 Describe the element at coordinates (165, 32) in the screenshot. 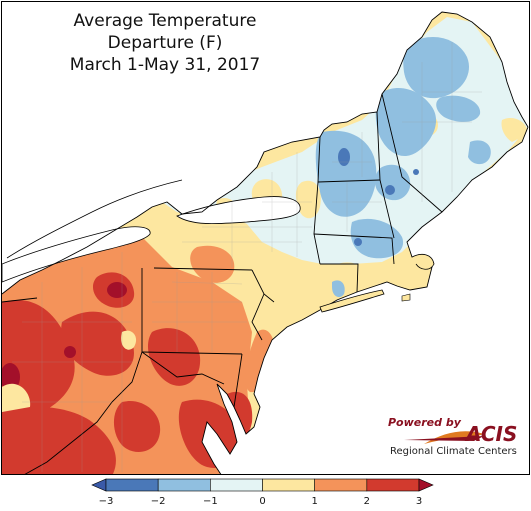

I see `title-line-1: Average Temperature Departure (F)` at that location.